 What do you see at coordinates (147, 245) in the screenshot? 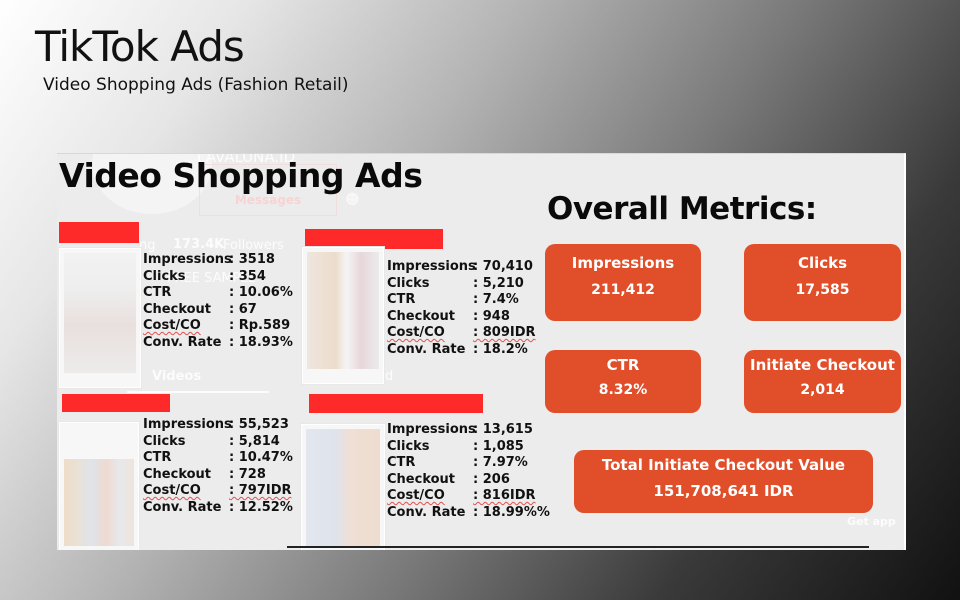
I see `following-suffix-faded: ng` at bounding box center [147, 245].